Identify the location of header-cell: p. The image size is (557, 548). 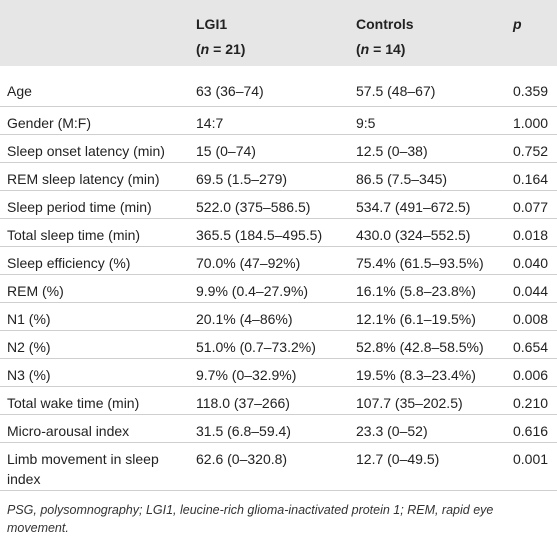
(532, 33).